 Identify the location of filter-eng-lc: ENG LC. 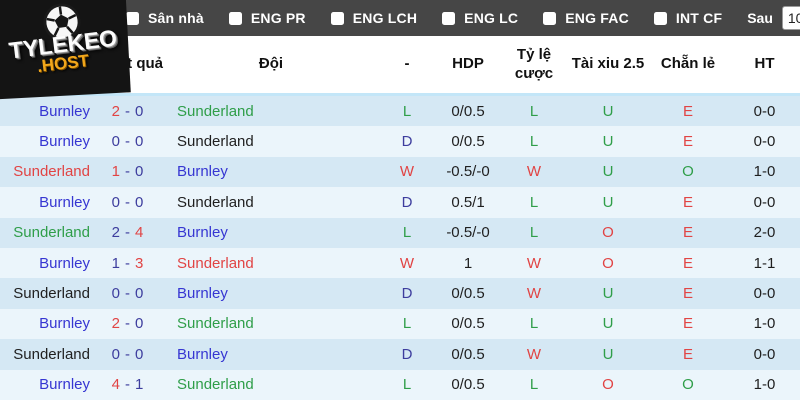
(480, 18).